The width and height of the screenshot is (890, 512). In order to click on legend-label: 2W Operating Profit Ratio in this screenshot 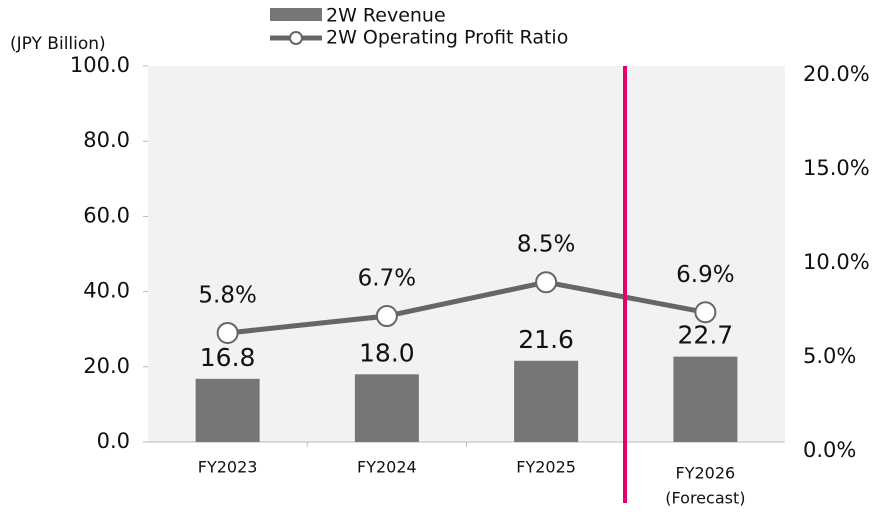, I will do `click(447, 38)`.